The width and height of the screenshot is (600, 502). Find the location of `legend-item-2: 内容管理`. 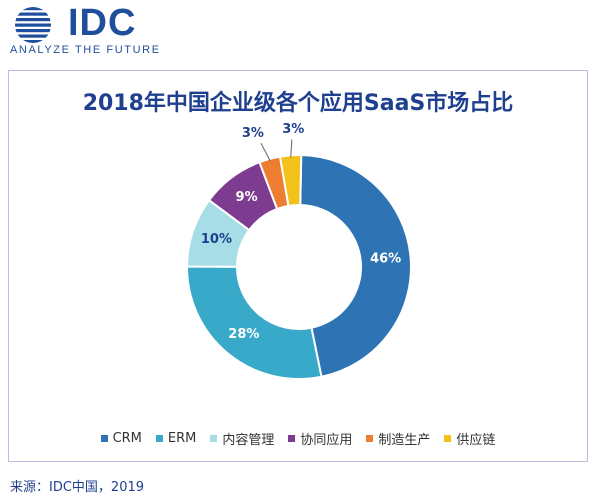

legend-item-2: 内容管理 is located at coordinates (242, 438).